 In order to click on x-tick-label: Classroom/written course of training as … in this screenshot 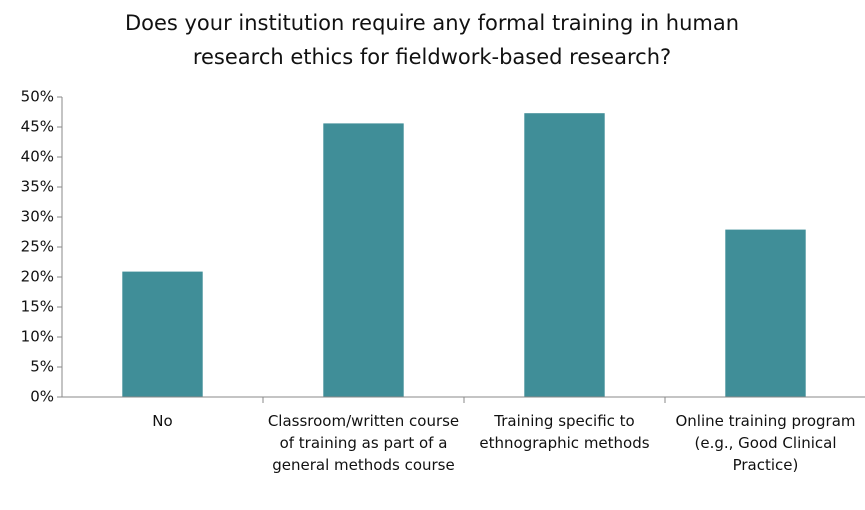, I will do `click(363, 443)`.